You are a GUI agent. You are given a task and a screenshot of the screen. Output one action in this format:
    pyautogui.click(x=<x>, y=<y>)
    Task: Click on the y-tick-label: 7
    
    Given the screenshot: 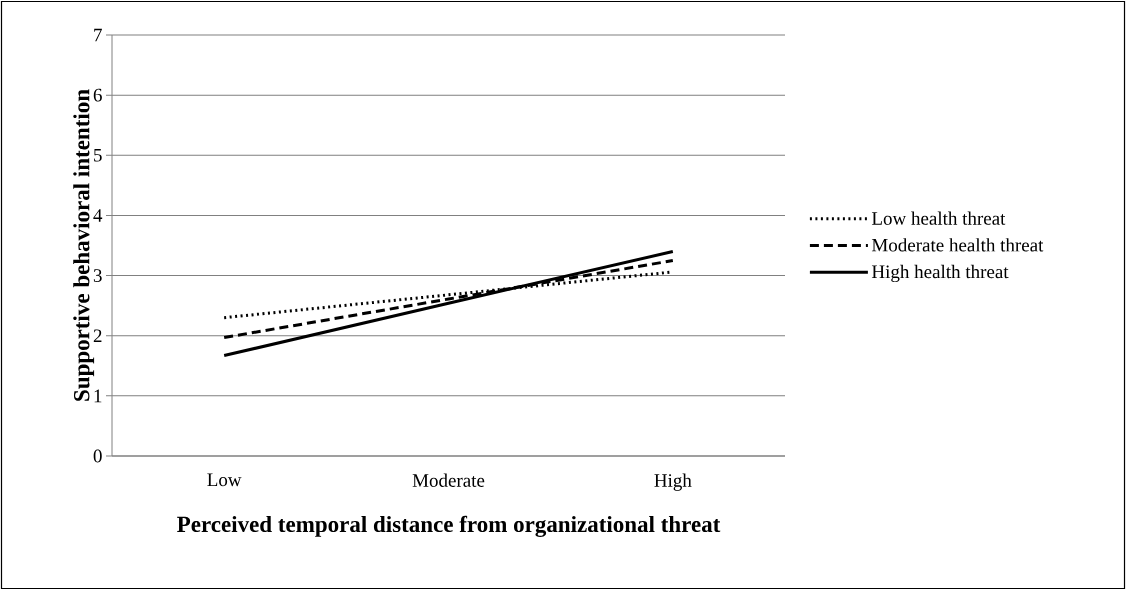 What is the action you would take?
    pyautogui.click(x=98, y=35)
    